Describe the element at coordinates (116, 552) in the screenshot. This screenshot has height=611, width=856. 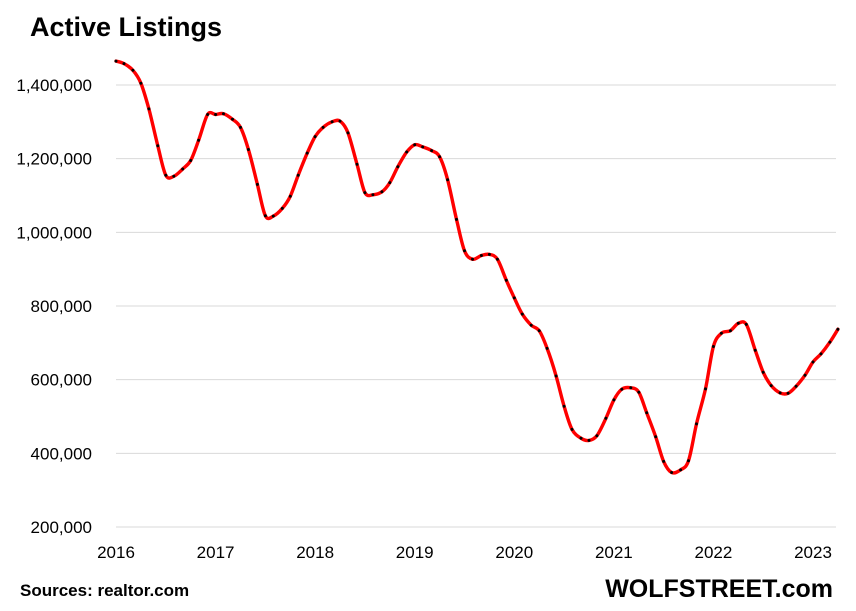
I see `x-tick-label: 2016` at that location.